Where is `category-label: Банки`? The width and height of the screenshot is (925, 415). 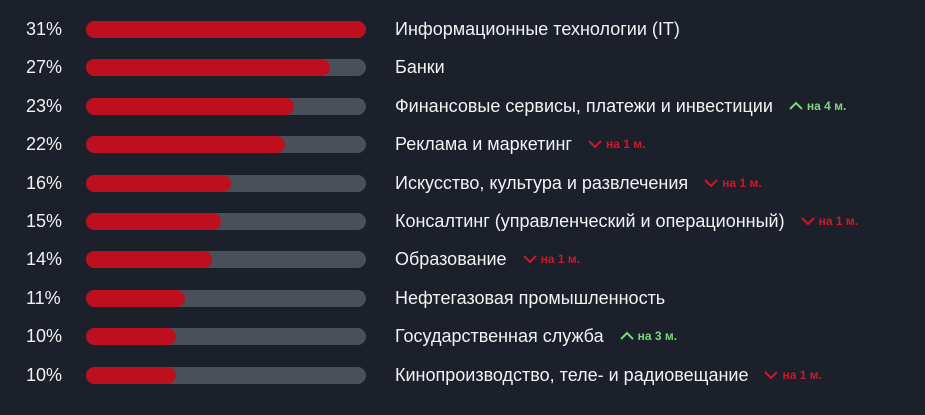
category-label: Банки is located at coordinates (420, 67).